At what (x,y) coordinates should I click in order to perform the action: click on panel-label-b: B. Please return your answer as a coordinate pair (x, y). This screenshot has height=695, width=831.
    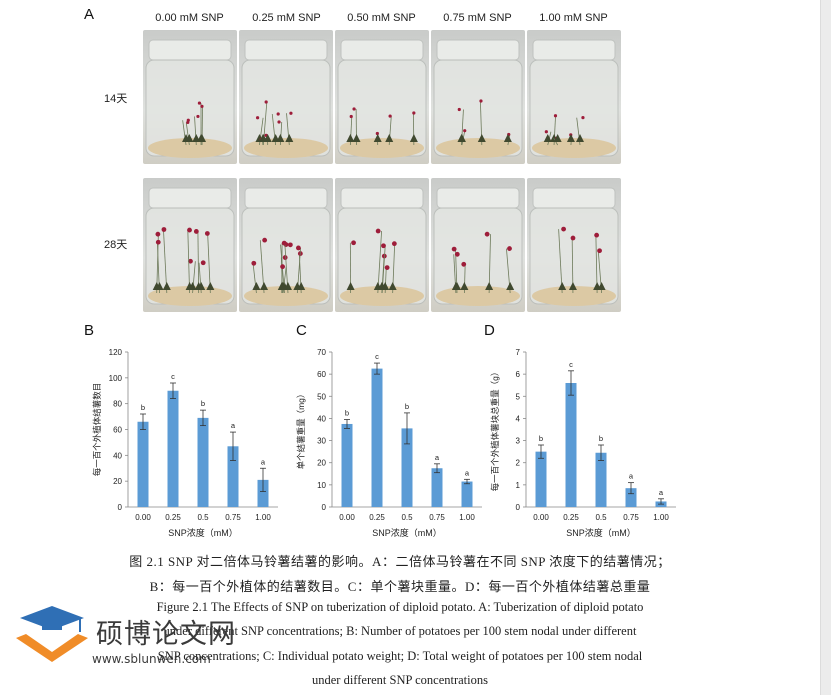
    Looking at the image, I should click on (89, 330).